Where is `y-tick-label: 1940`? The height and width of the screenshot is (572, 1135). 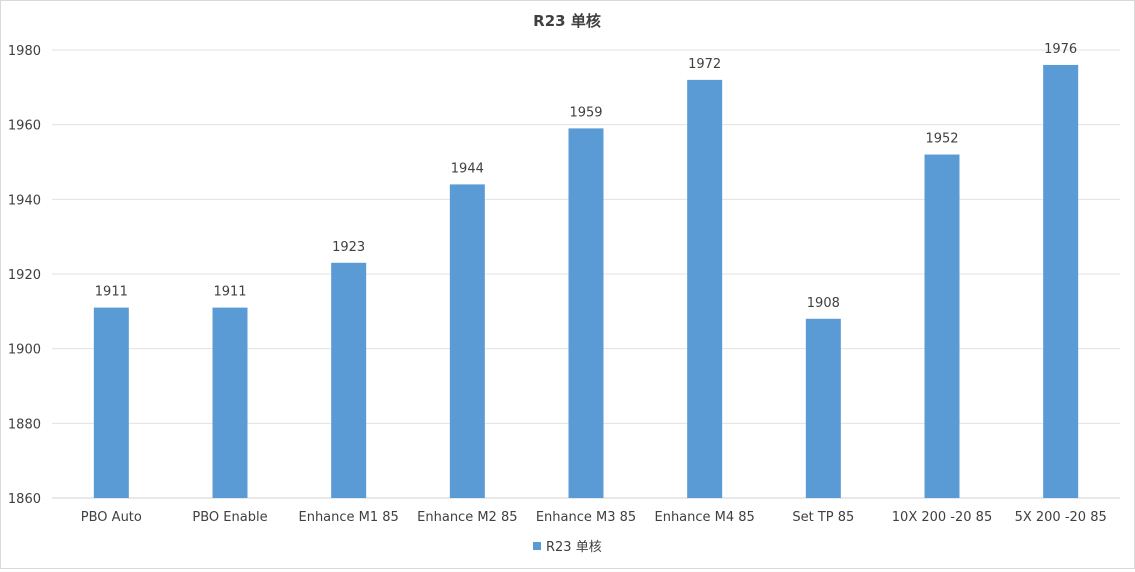 y-tick-label: 1940 is located at coordinates (24, 200).